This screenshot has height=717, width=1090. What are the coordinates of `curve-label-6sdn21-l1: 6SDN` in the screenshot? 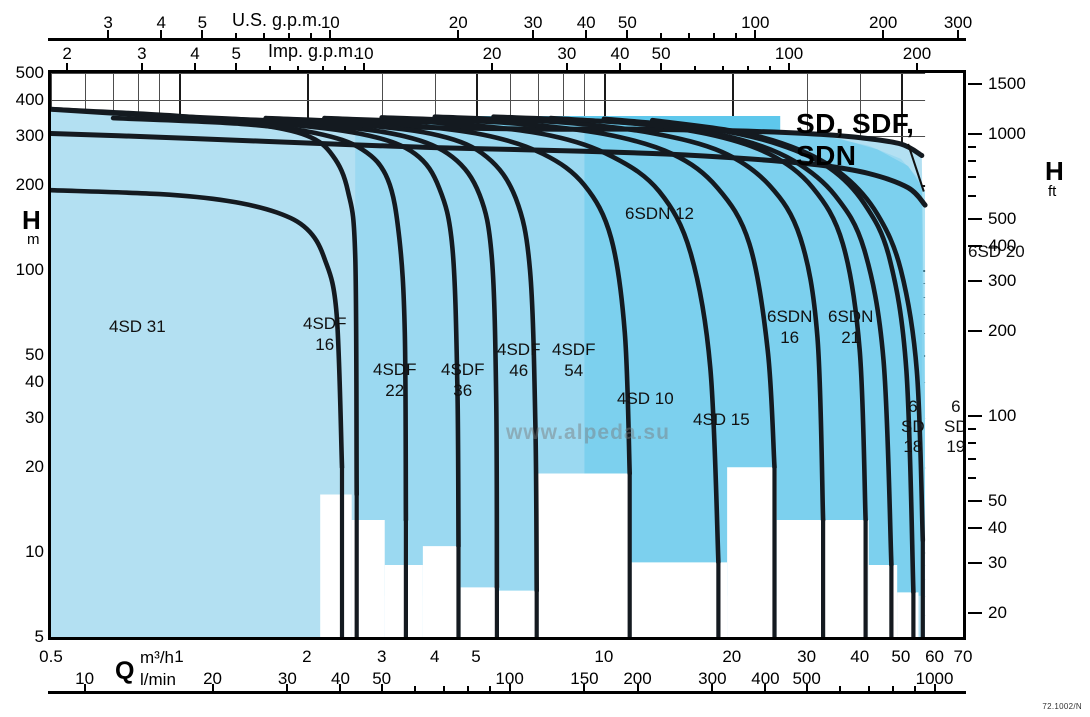 It's located at (851, 316).